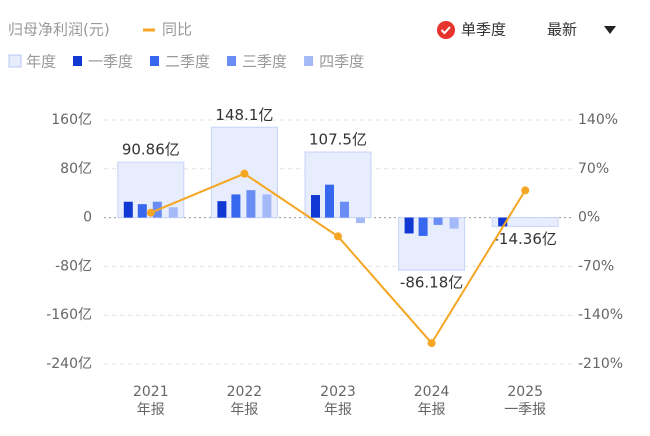  What do you see at coordinates (338, 140) in the screenshot?
I see `value-label: 107.5亿` at bounding box center [338, 140].